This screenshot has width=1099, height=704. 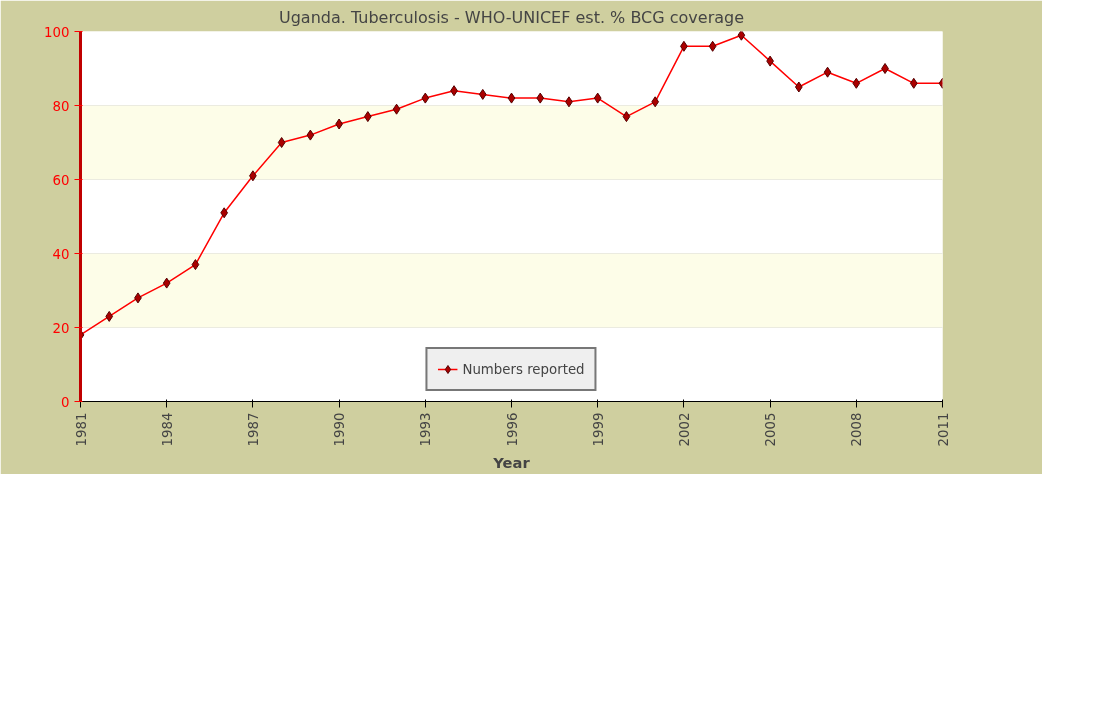 What do you see at coordinates (523, 369) in the screenshot?
I see `legend-label: Numbers reported` at bounding box center [523, 369].